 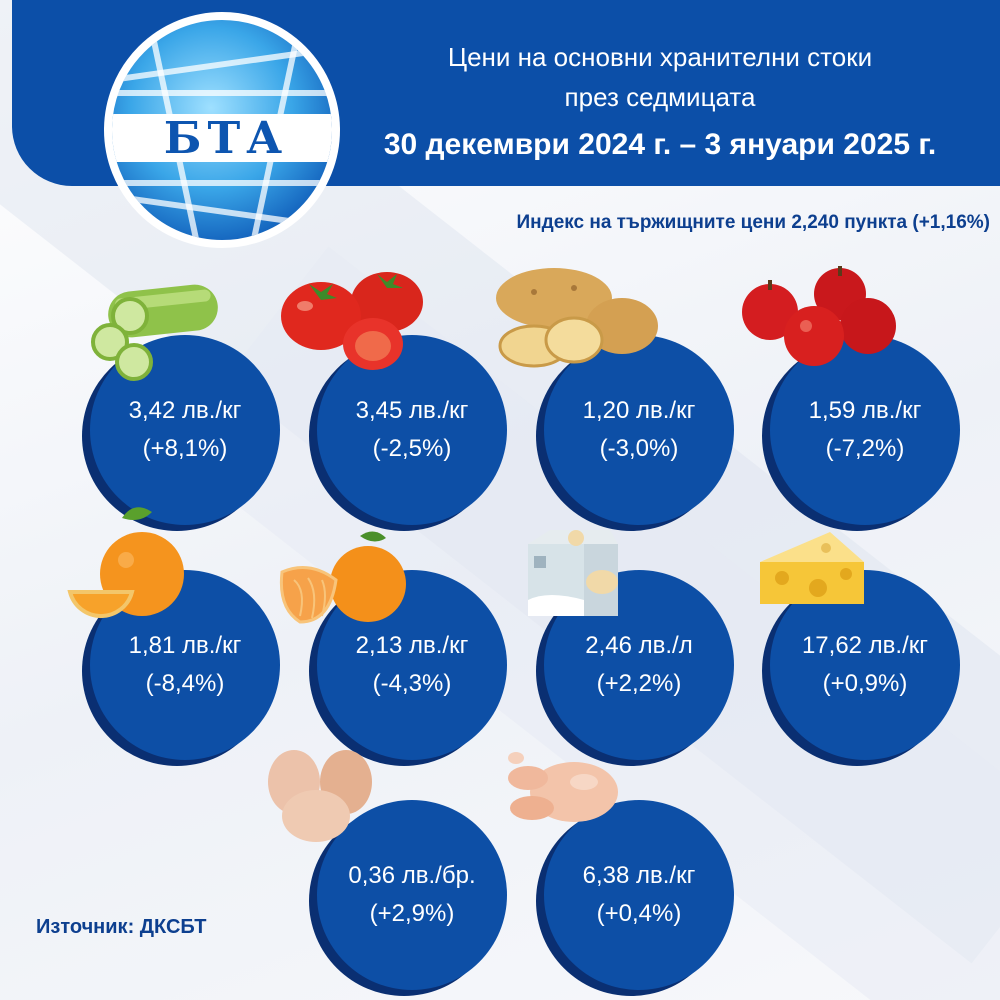 What do you see at coordinates (812, 568) in the screenshot?
I see `cheese-icon` at bounding box center [812, 568].